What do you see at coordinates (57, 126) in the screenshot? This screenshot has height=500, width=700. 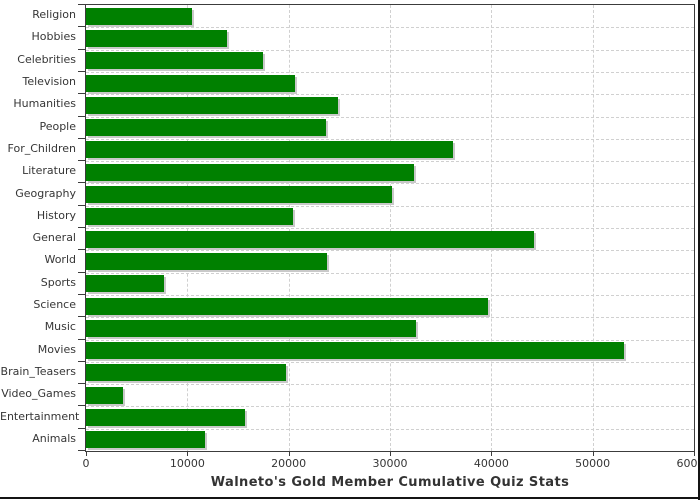 I see `category-label: People` at bounding box center [57, 126].